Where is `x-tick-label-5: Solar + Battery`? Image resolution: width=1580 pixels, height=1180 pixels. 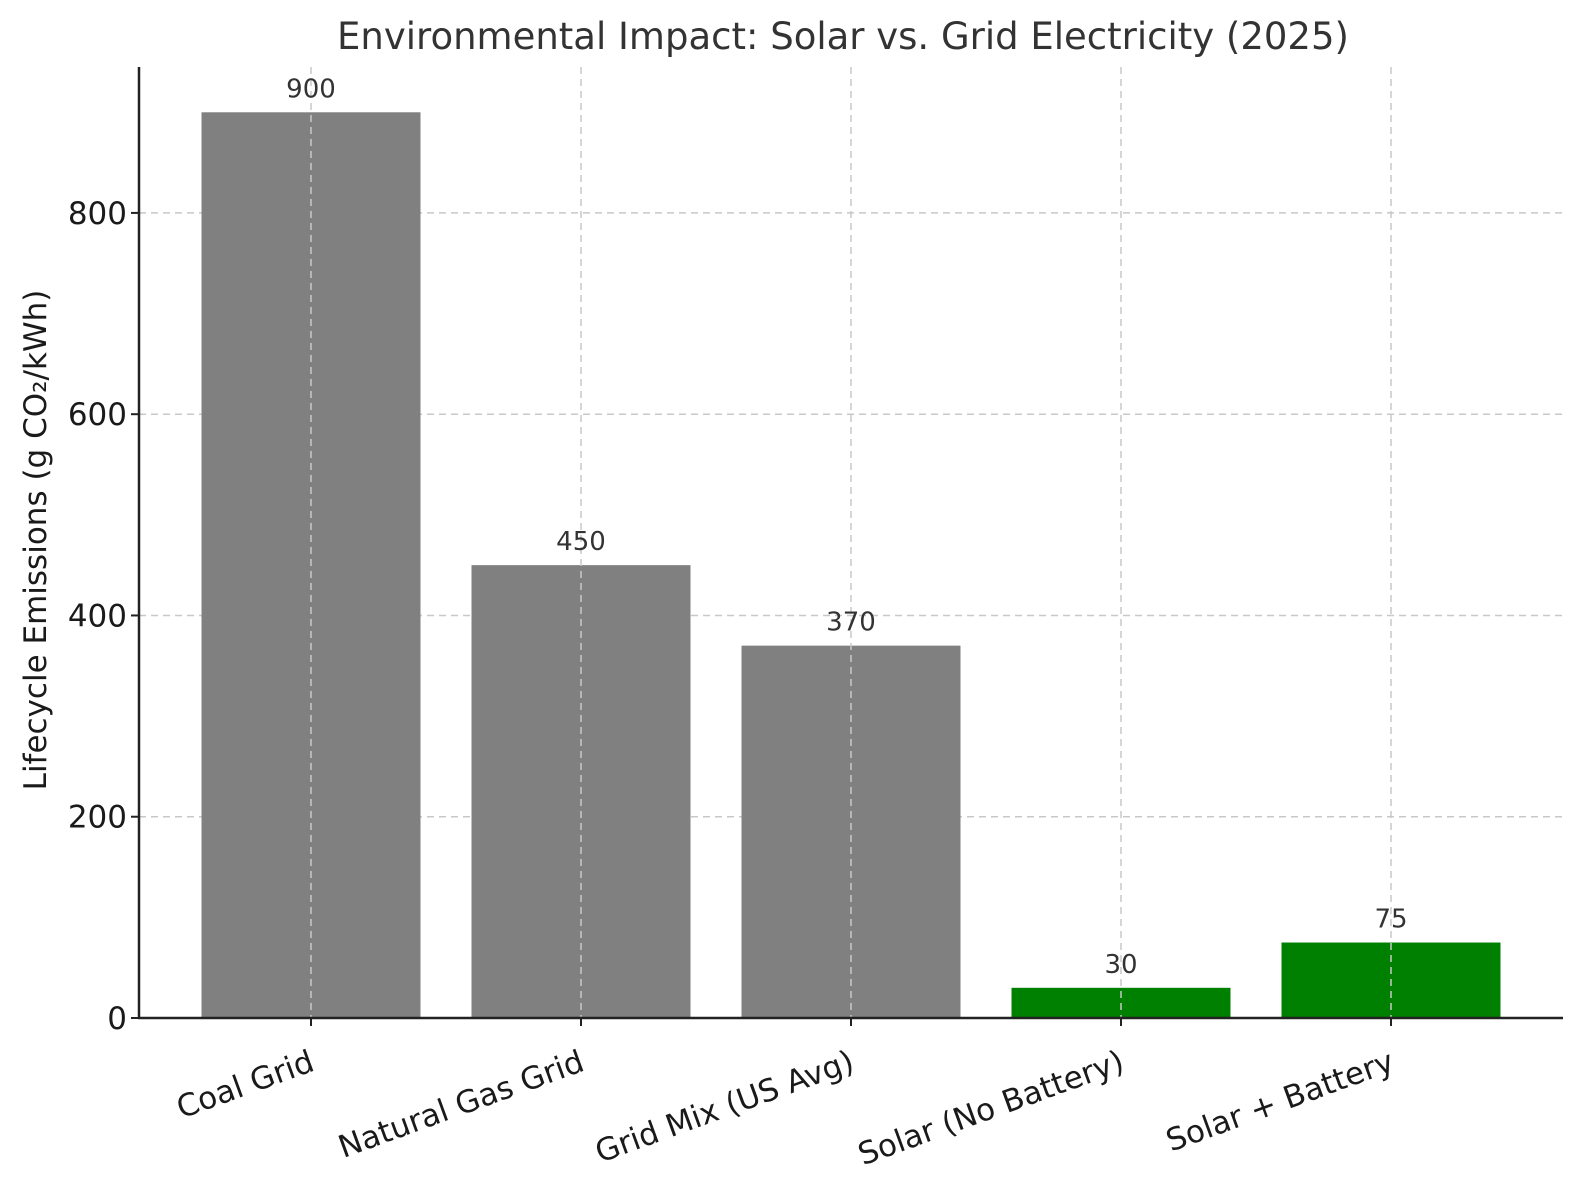 x-tick-label-5: Solar + Battery is located at coordinates (1279, 1102).